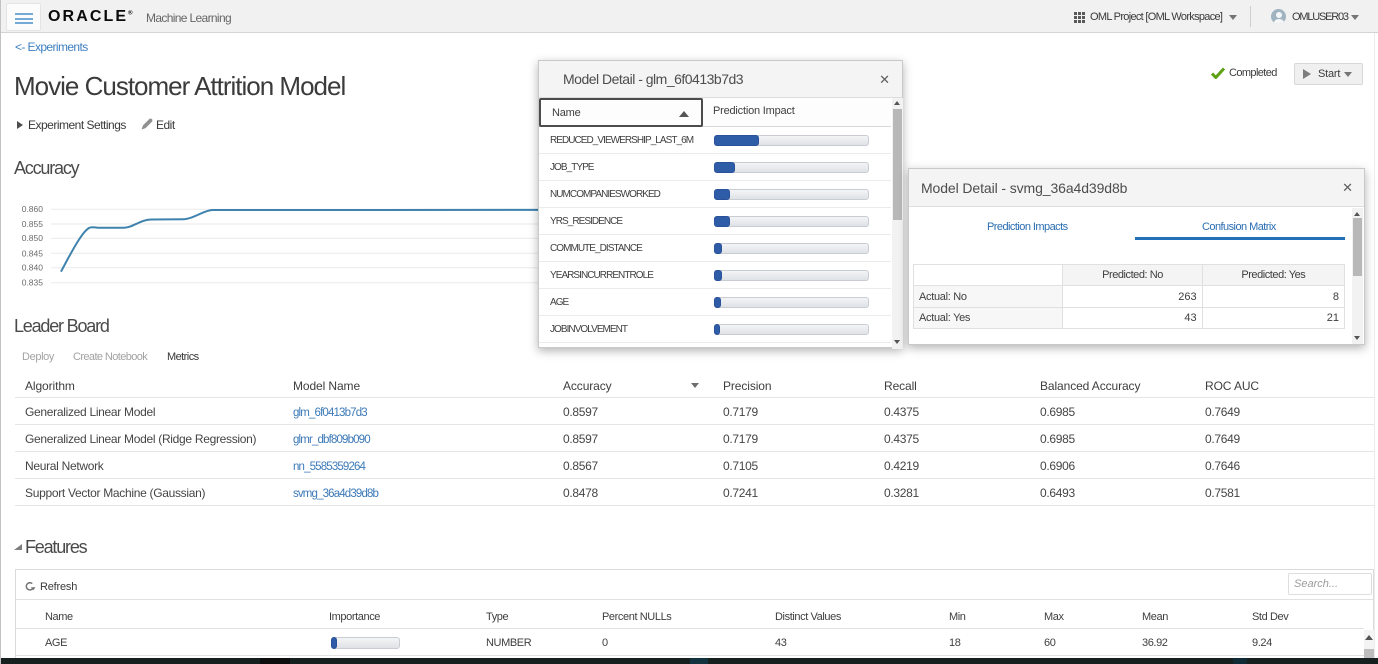 This screenshot has height=664, width=1378. What do you see at coordinates (33, 283) in the screenshot?
I see `svg-text: 0.835` at bounding box center [33, 283].